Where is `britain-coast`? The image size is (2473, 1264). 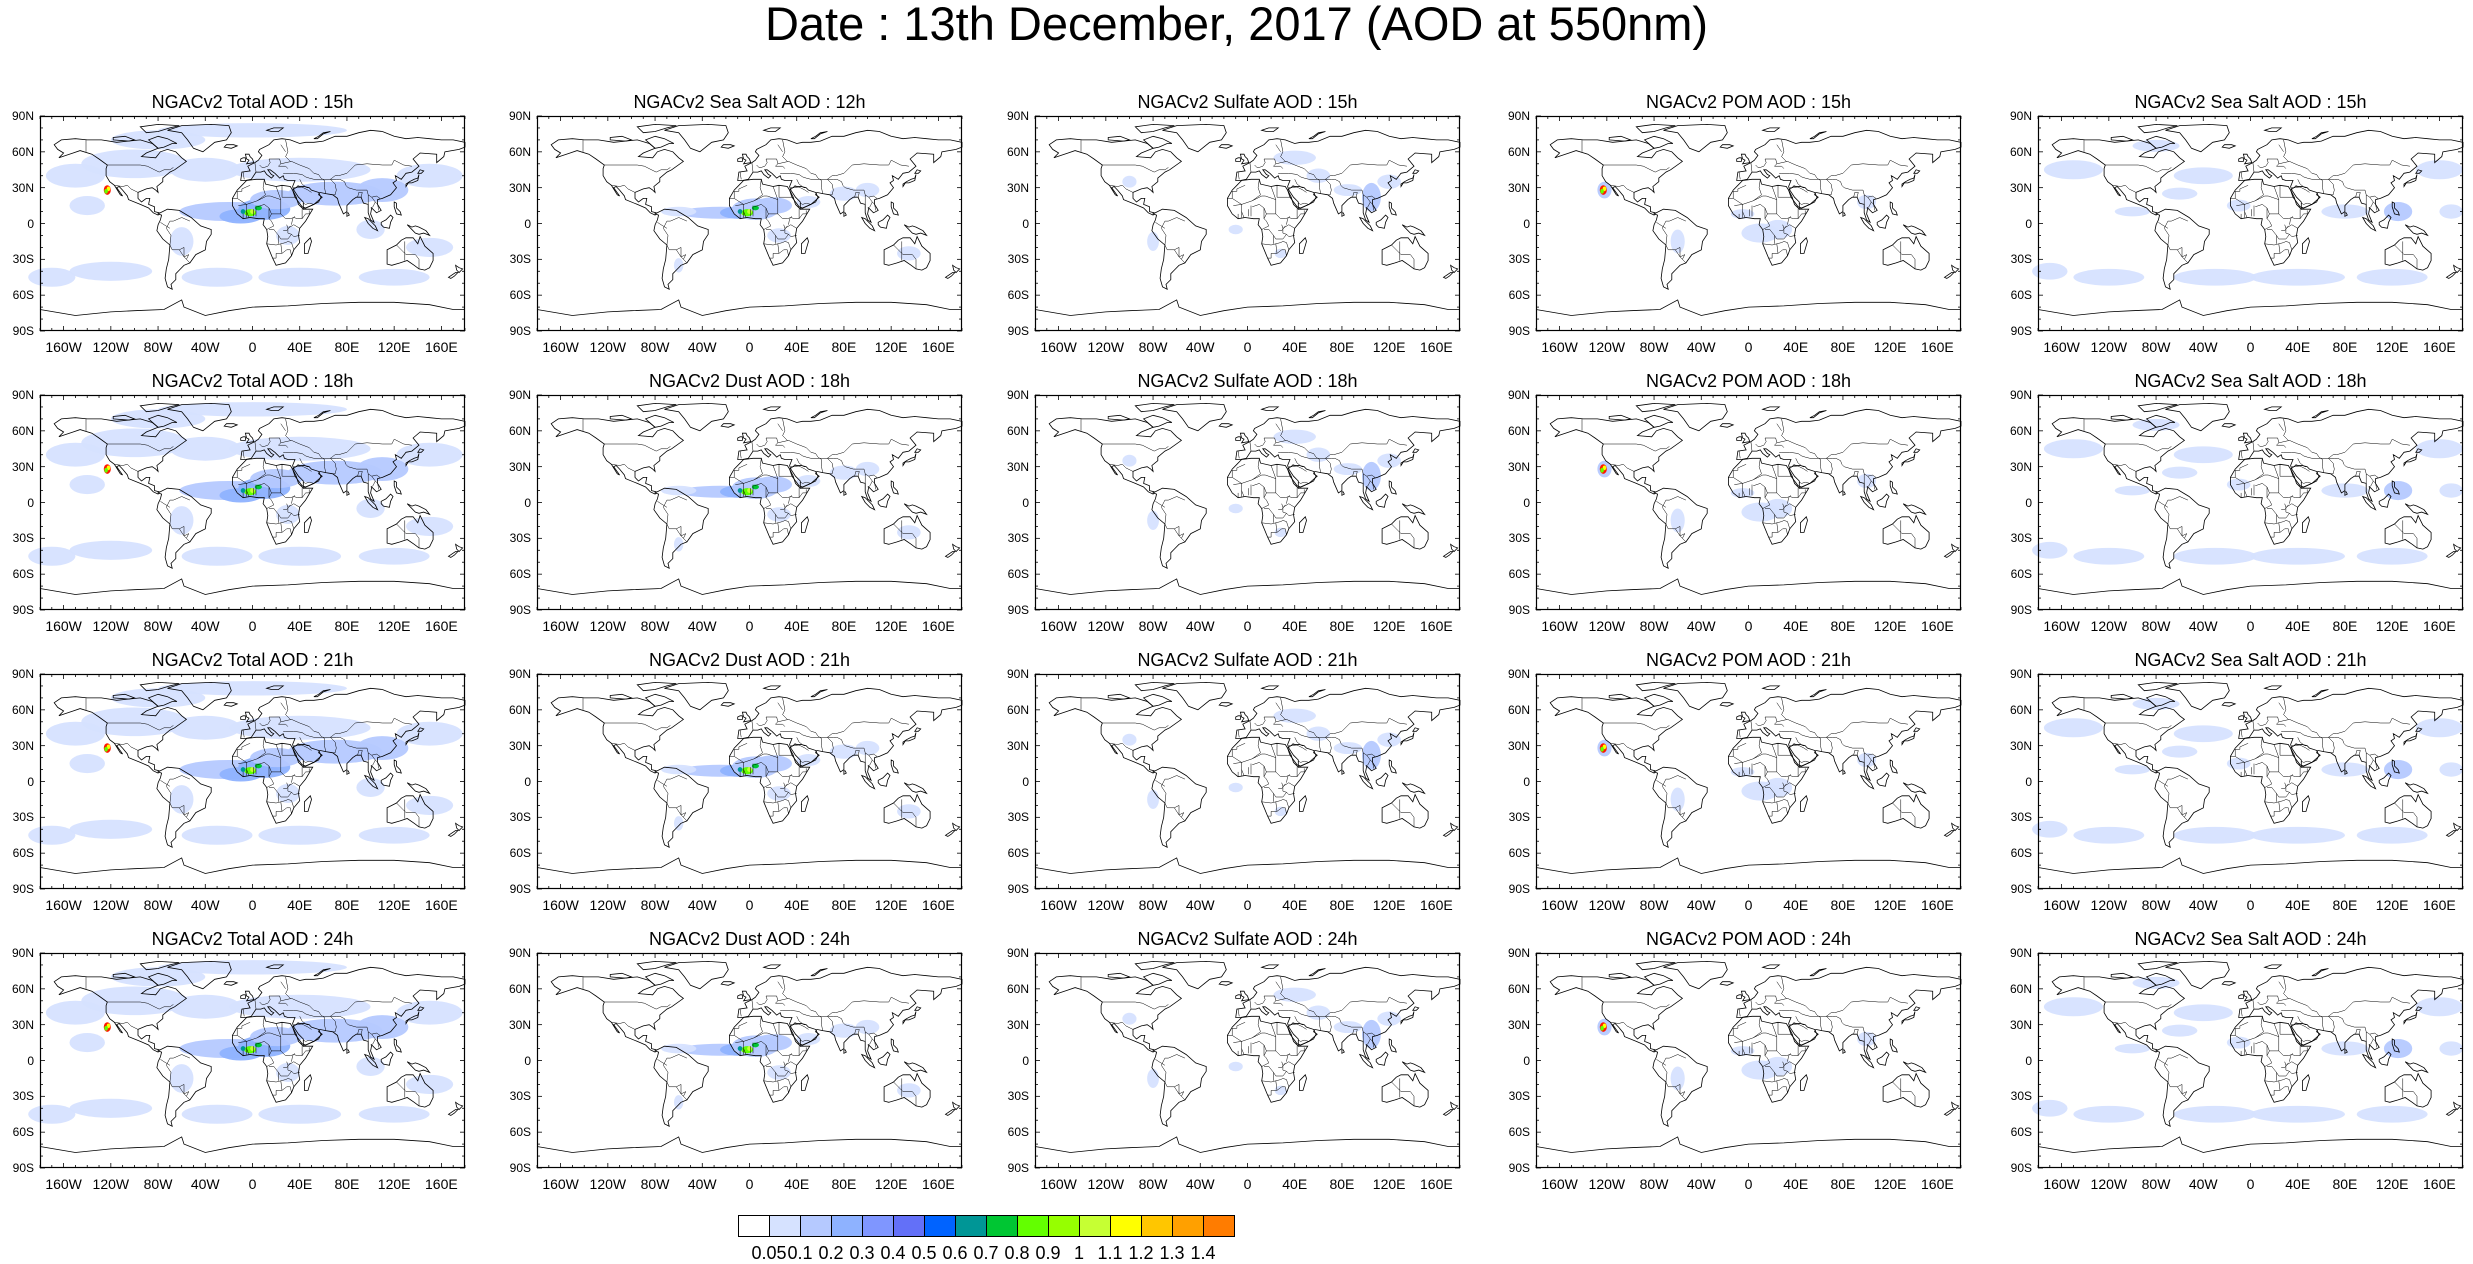 britain-coast is located at coordinates (249, 717).